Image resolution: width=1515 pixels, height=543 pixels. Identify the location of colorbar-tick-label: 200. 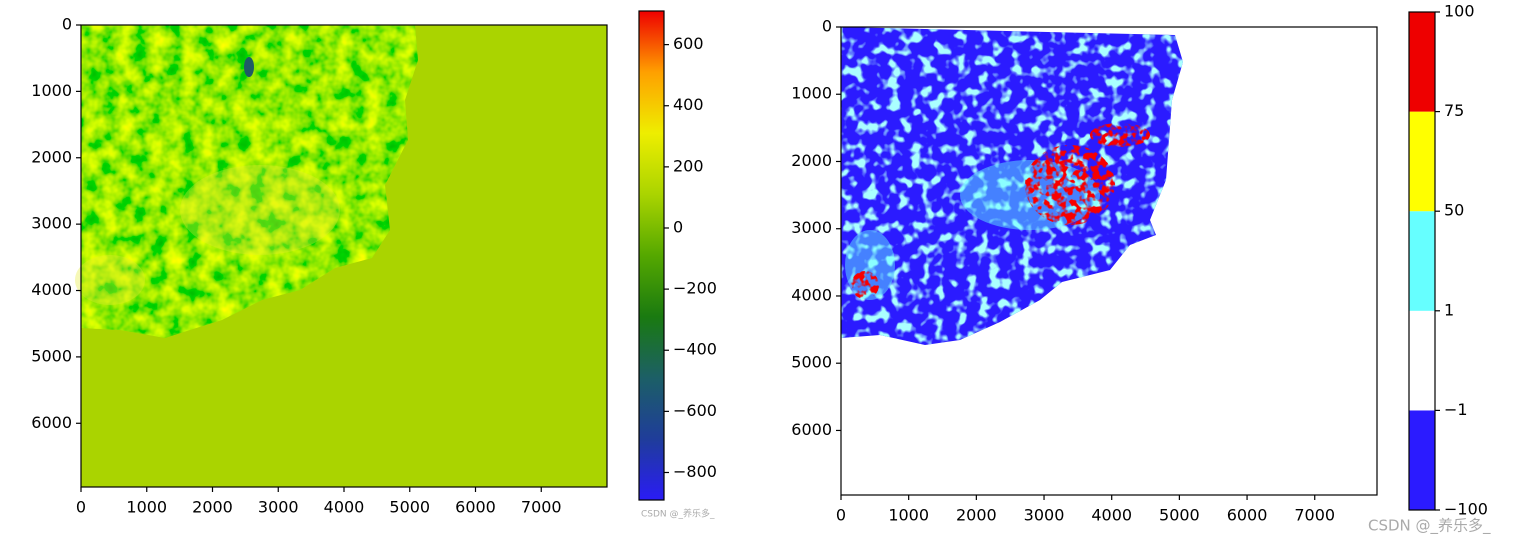
(688, 165).